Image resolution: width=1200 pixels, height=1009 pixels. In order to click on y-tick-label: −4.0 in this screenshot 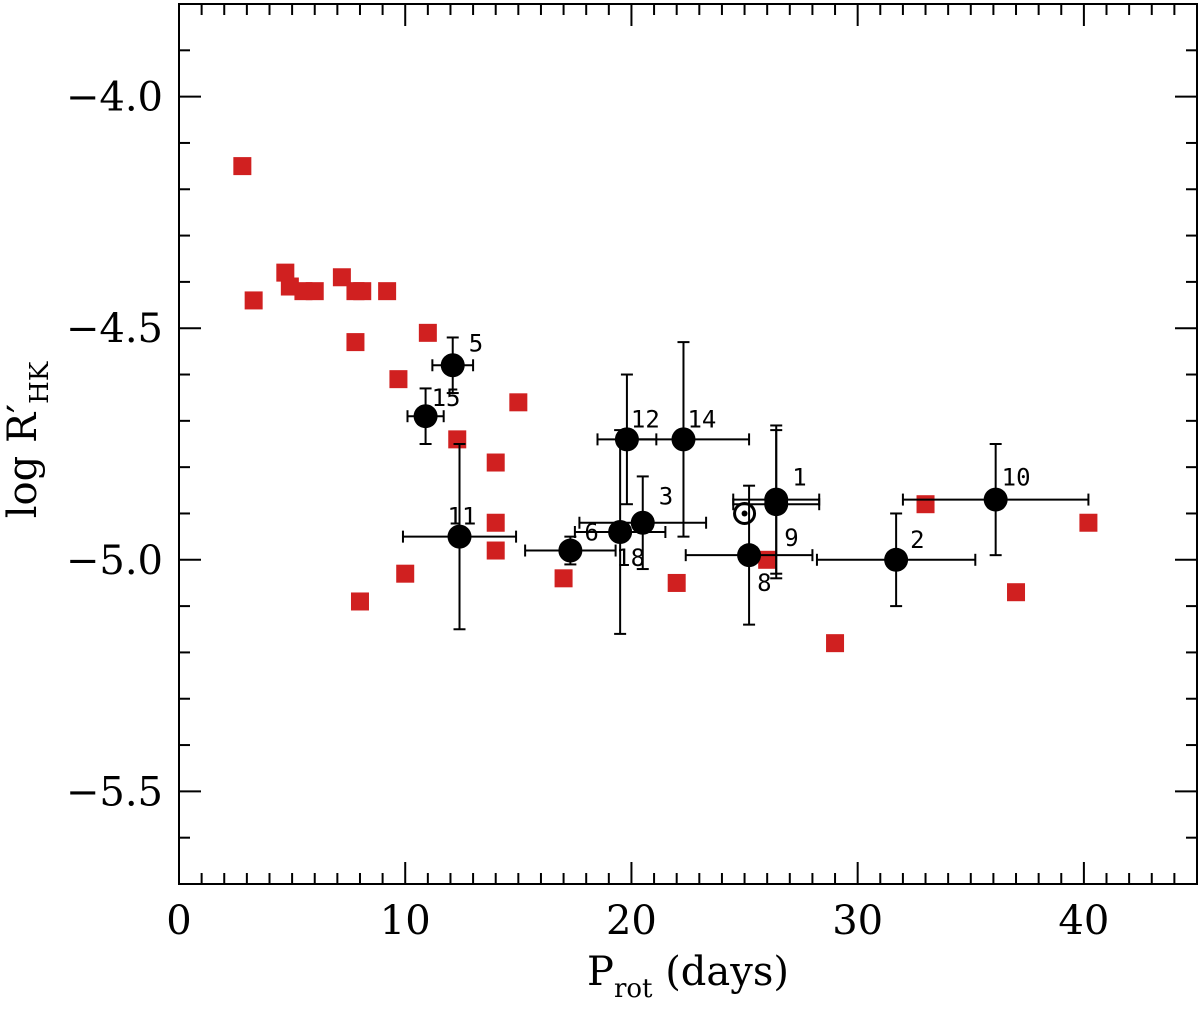, I will do `click(114, 98)`.